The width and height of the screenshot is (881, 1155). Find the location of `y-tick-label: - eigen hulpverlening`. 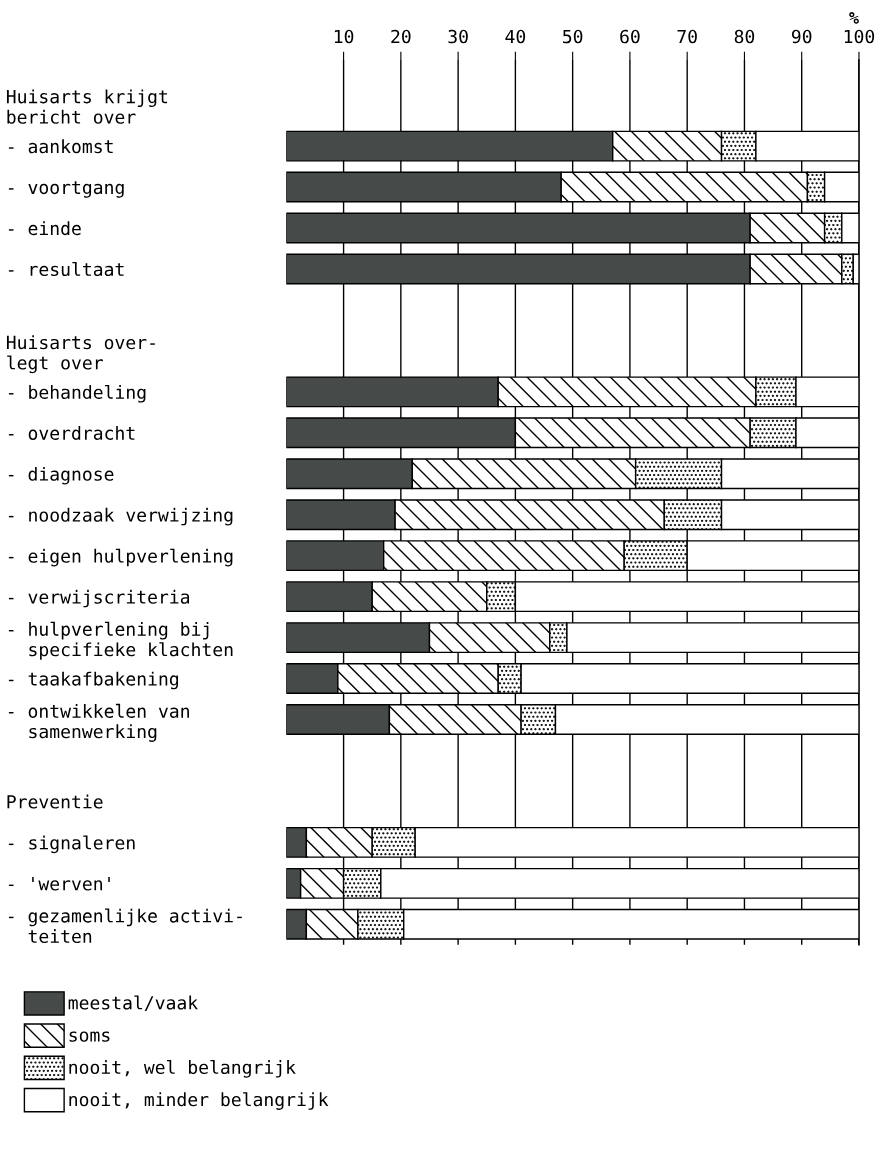

y-tick-label: - eigen hulpverlening is located at coordinates (120, 557).